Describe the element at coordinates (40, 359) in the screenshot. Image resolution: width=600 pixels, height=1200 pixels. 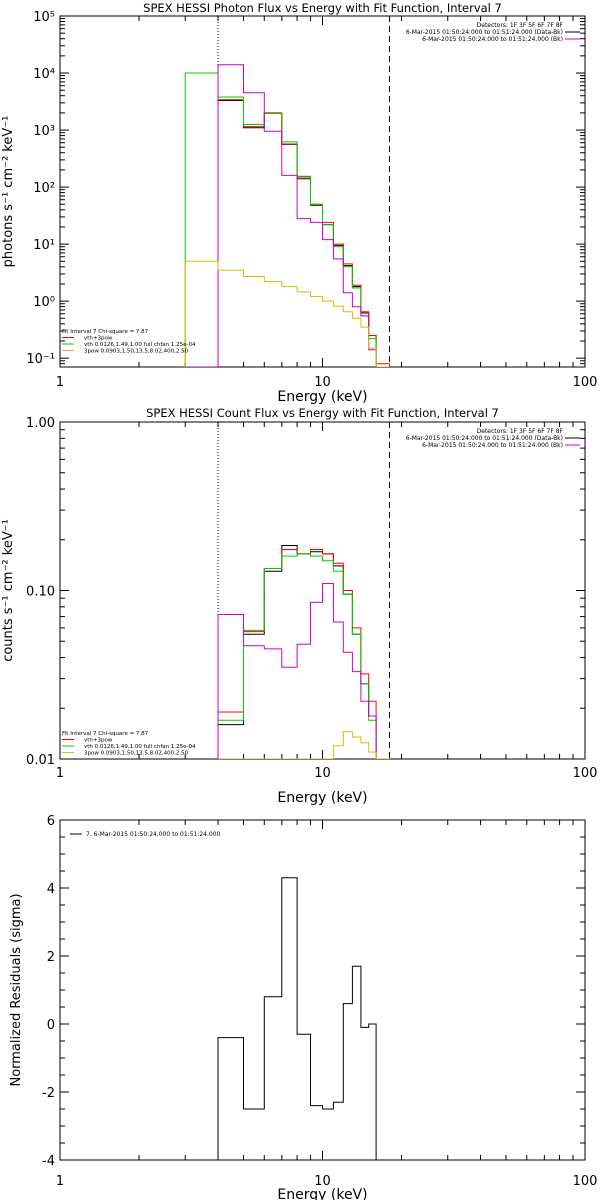
I see `y-tick-label: 10⁻¹` at that location.